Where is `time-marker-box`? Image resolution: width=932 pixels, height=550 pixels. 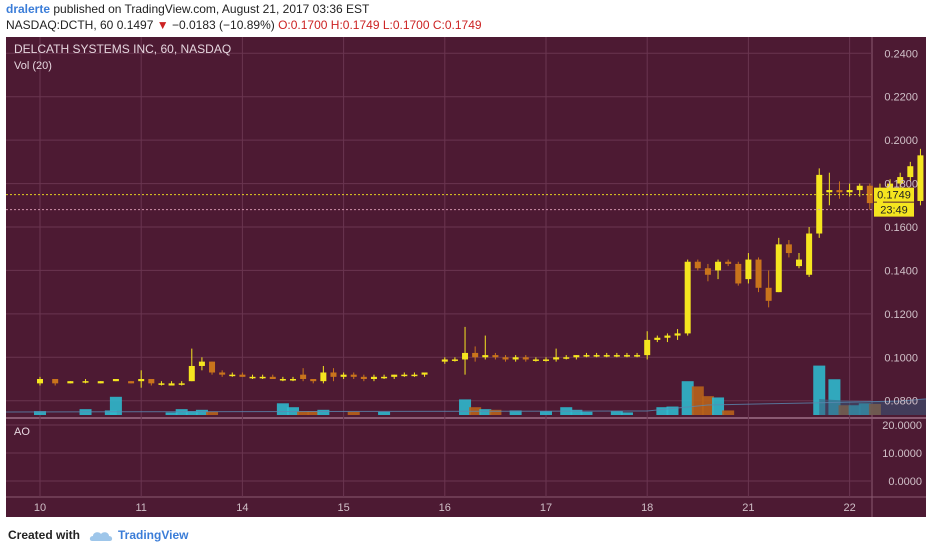 time-marker-box is located at coordinates (894, 209).